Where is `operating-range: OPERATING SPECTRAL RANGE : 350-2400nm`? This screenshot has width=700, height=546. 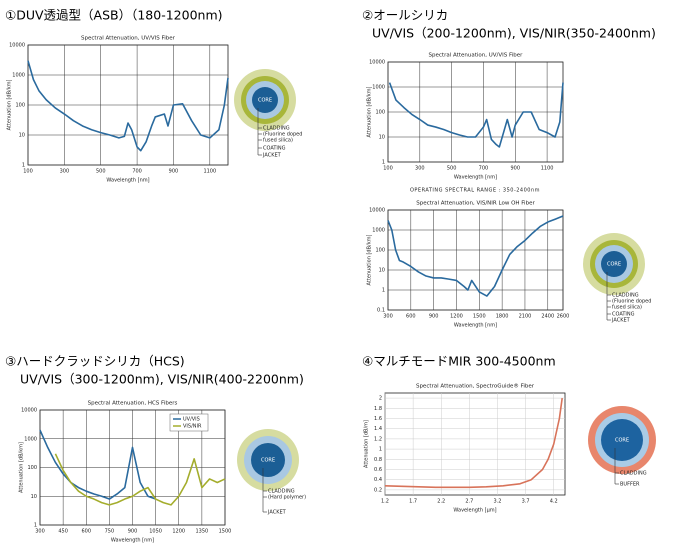
operating-range: OPERATING SPECTRAL RANGE : 350-2400nm is located at coordinates (475, 191).